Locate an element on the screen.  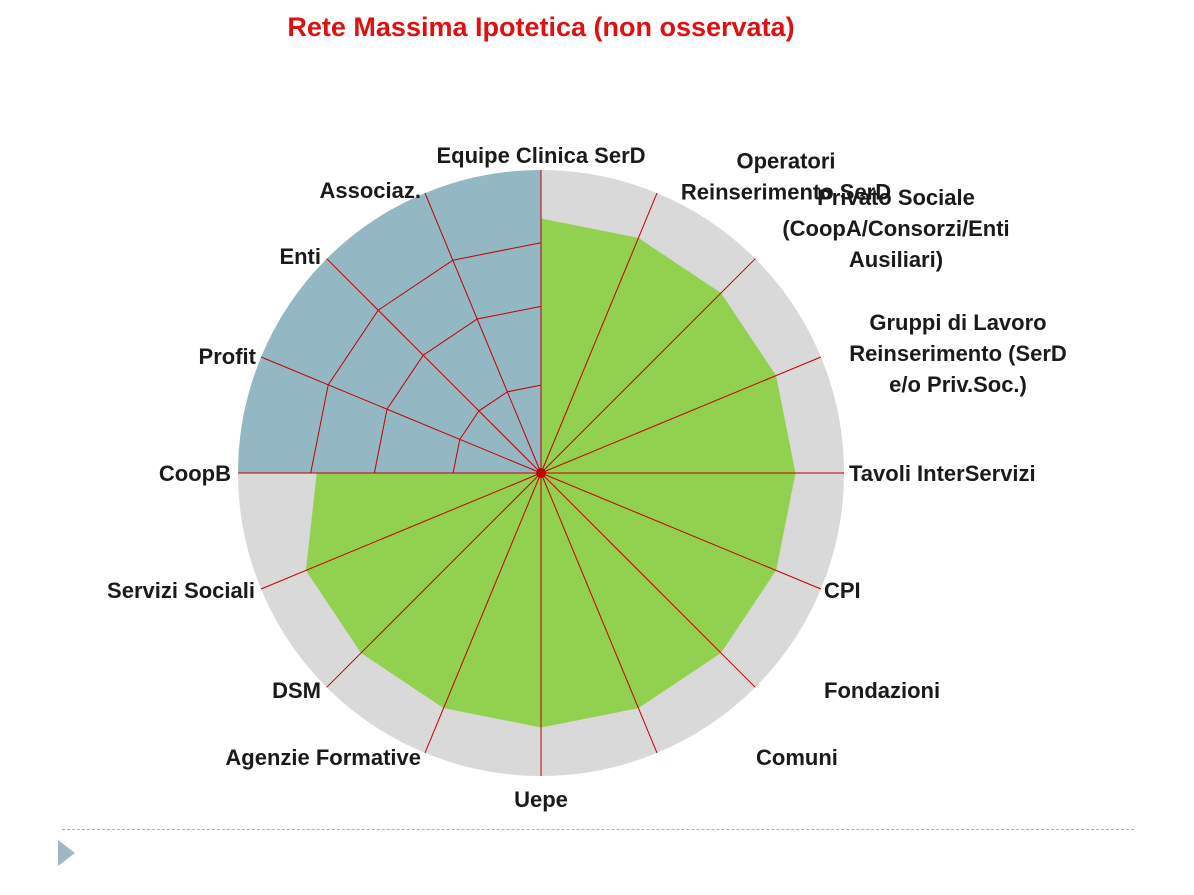
chart-title: Rete Massima Ipotetica (non osservata) is located at coordinates (541, 27).